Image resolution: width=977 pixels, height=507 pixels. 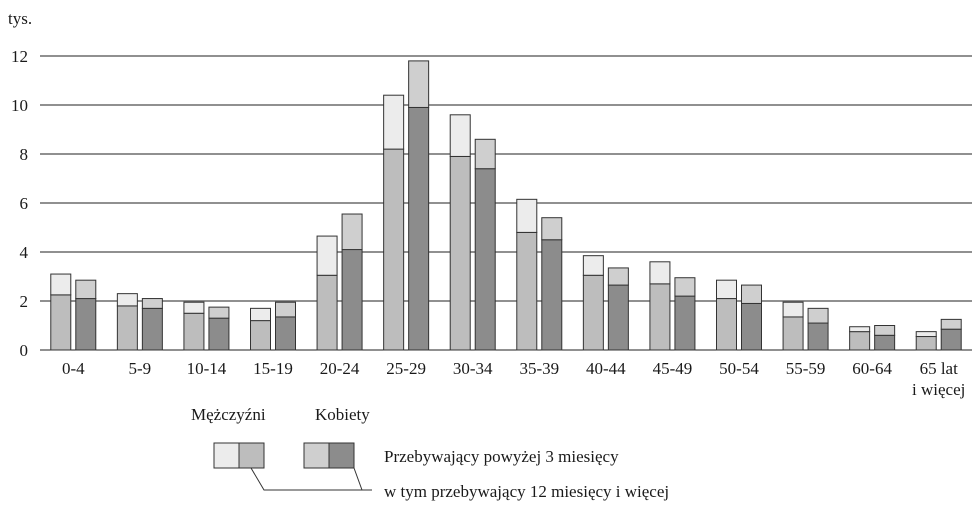 What do you see at coordinates (24, 252) in the screenshot?
I see `y-tick-label: 4` at bounding box center [24, 252].